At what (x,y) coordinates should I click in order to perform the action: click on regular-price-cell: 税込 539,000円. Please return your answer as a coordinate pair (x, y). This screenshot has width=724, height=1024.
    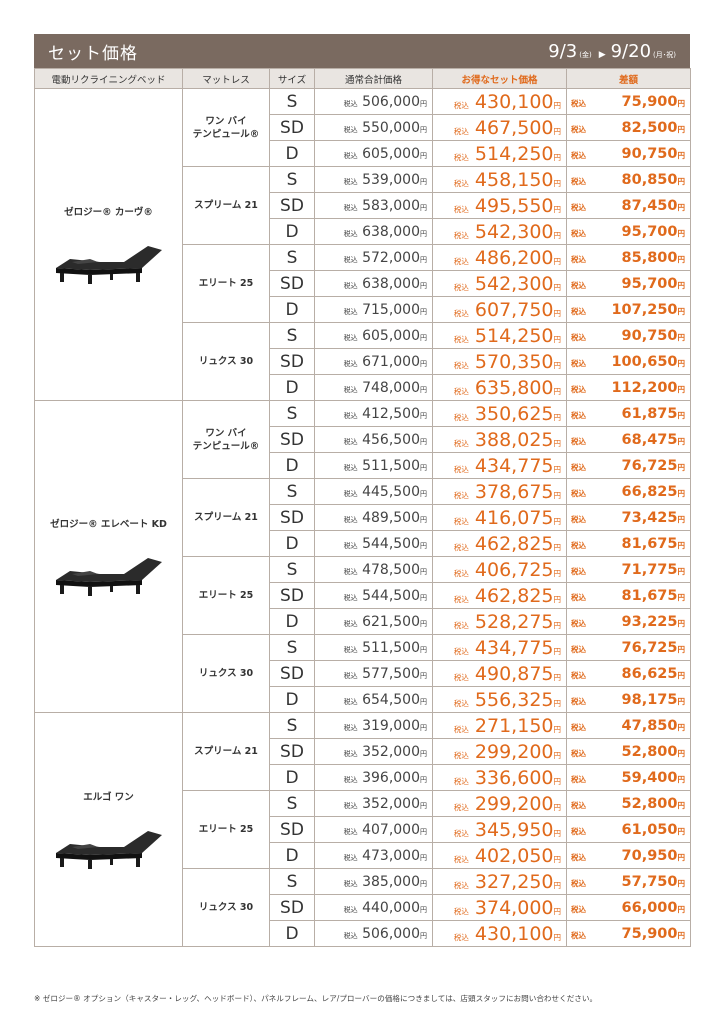
    Looking at the image, I should click on (373, 179).